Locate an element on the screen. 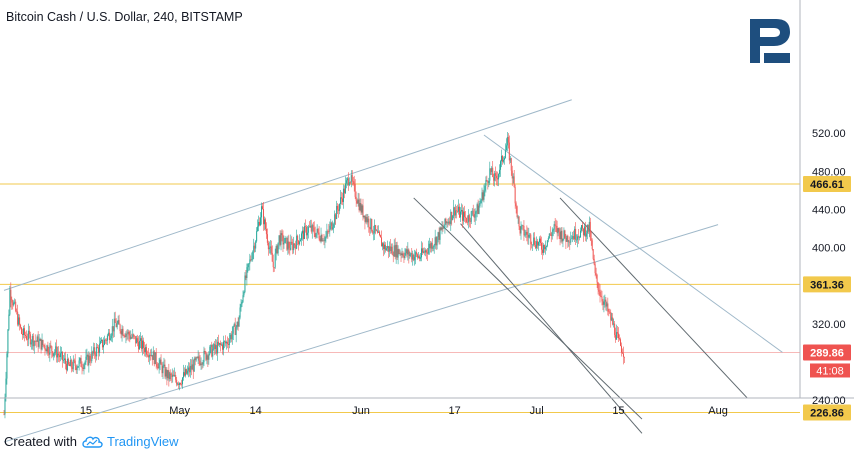 This screenshot has height=460, width=854. tradingview-link: TradingView is located at coordinates (142, 441).